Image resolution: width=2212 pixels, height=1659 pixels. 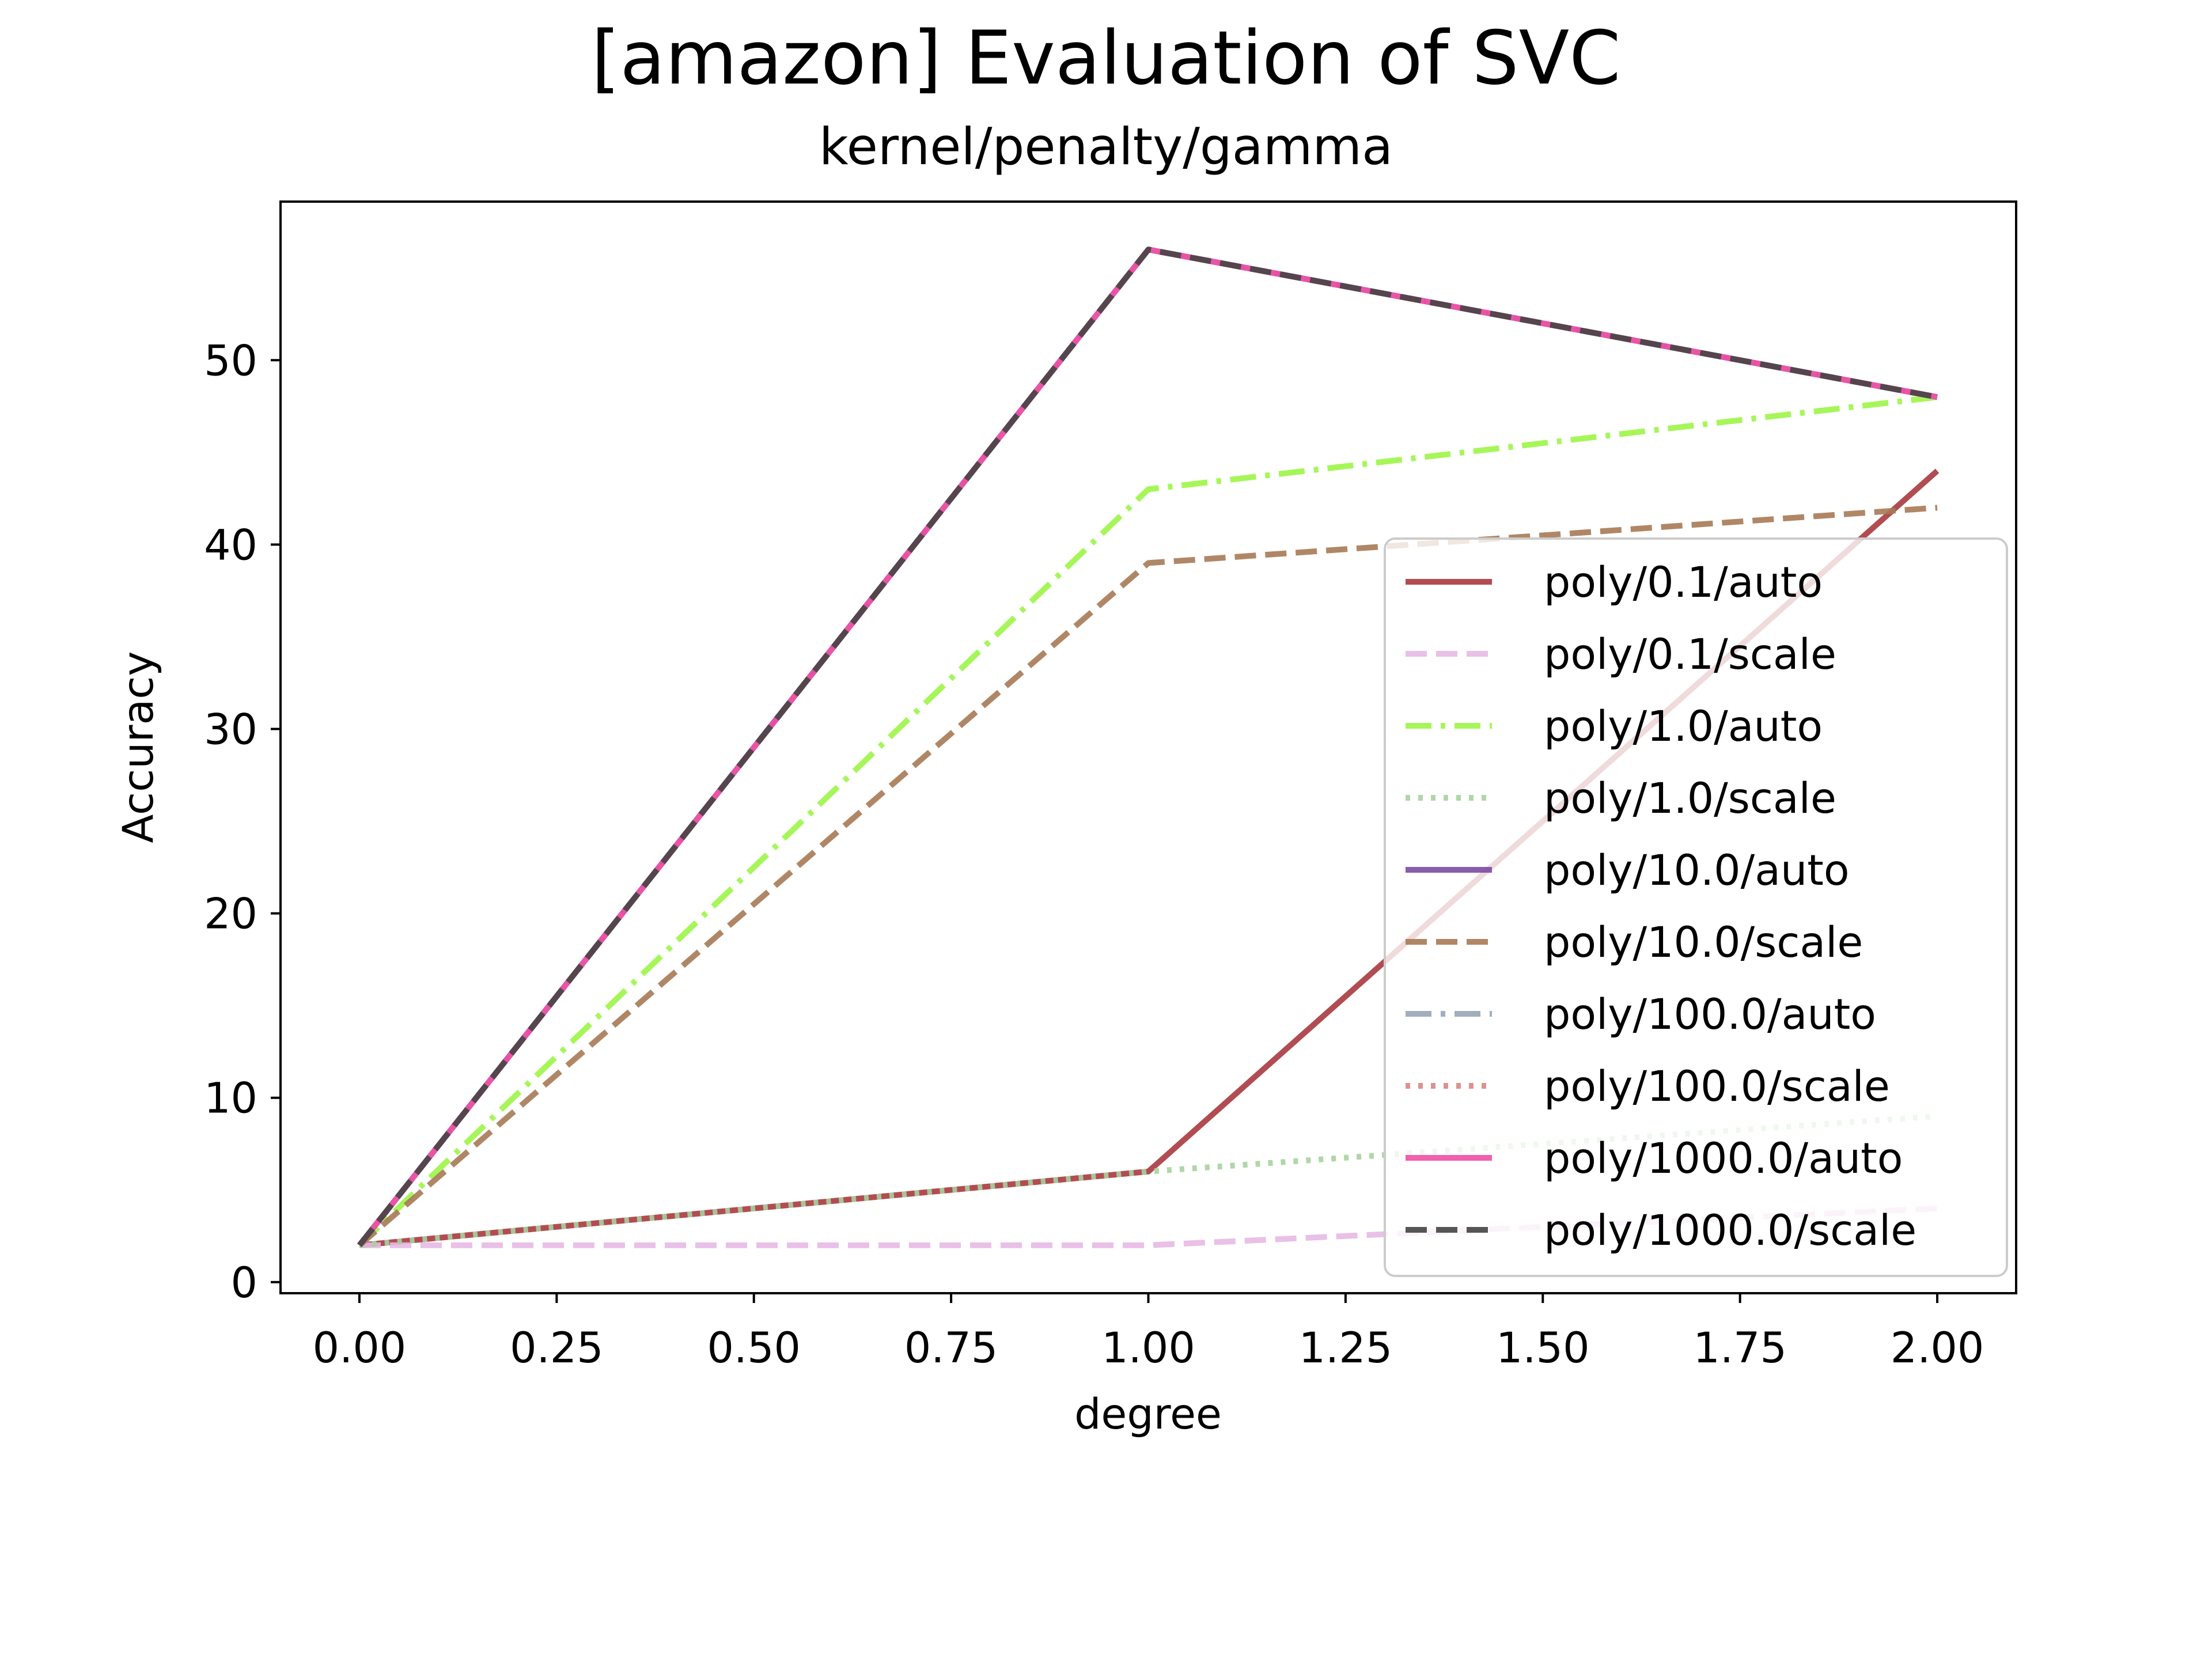 I want to click on y-axis-label: Accuracy, so click(x=138, y=747).